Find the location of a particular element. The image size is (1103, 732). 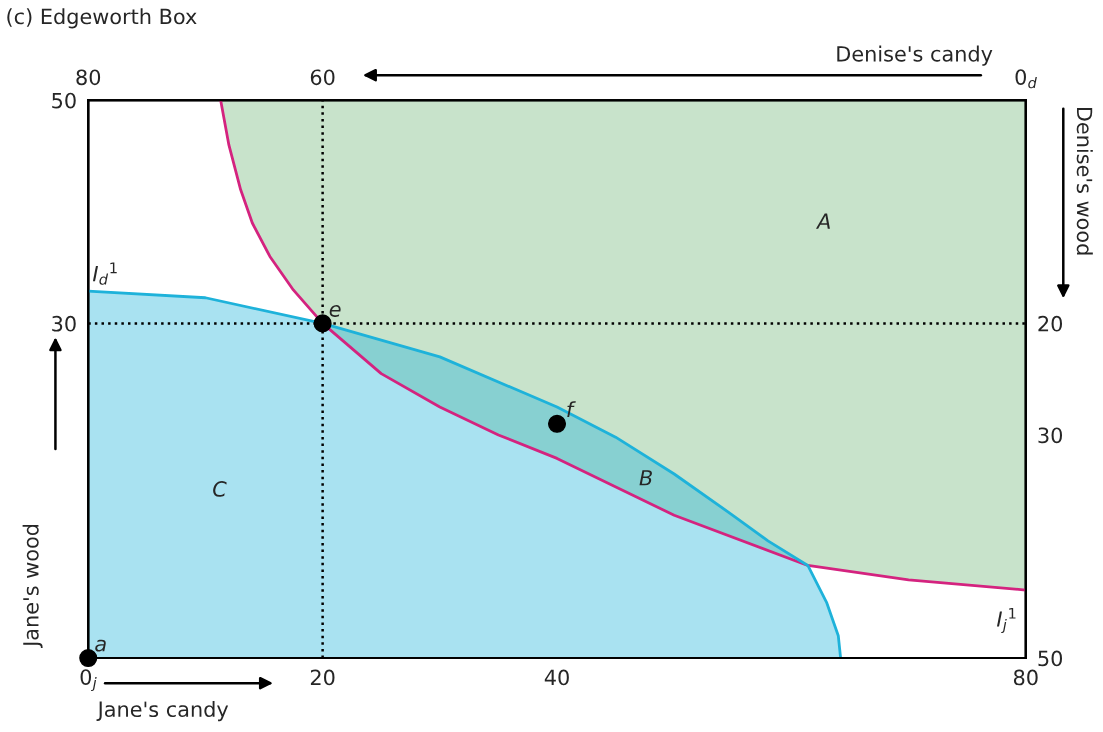

x2-axis-title: Denise's candy is located at coordinates (915, 55).